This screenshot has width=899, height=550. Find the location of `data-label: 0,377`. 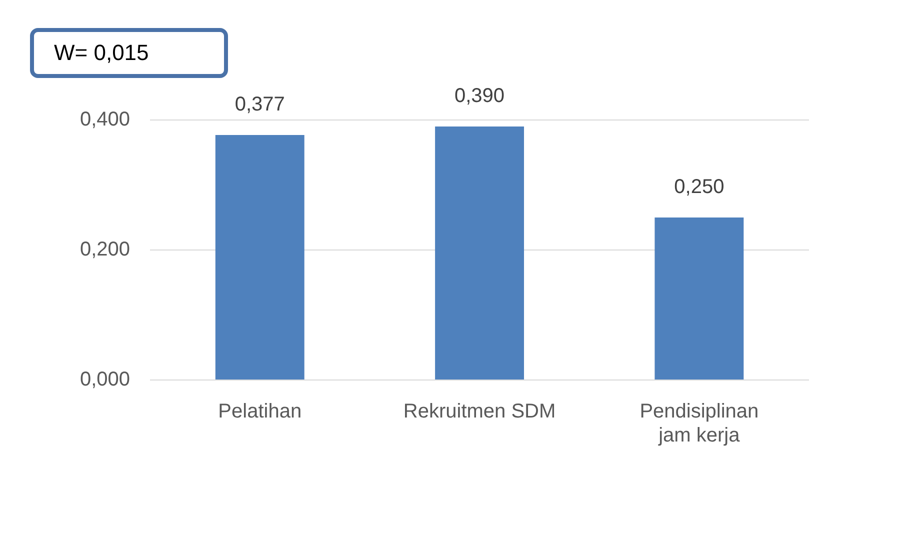

data-label: 0,377 is located at coordinates (259, 104).